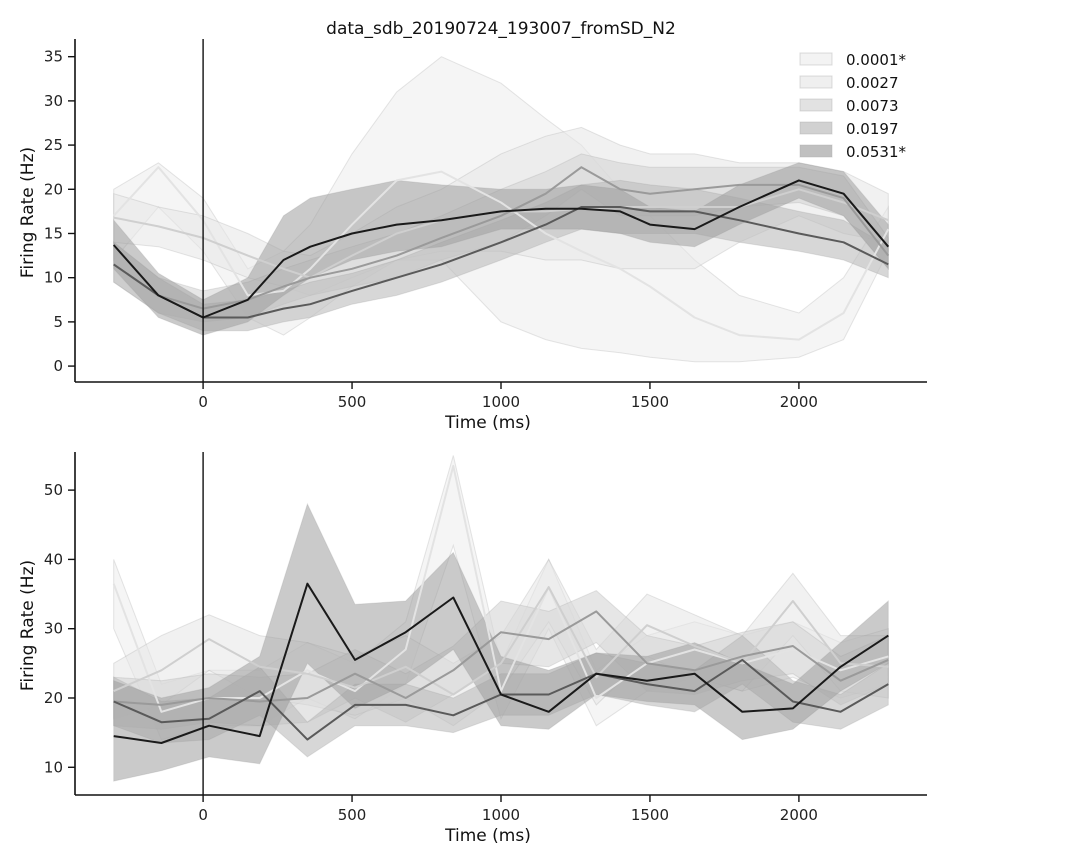  I want to click on y-tick-label: 50, so click(53, 490).